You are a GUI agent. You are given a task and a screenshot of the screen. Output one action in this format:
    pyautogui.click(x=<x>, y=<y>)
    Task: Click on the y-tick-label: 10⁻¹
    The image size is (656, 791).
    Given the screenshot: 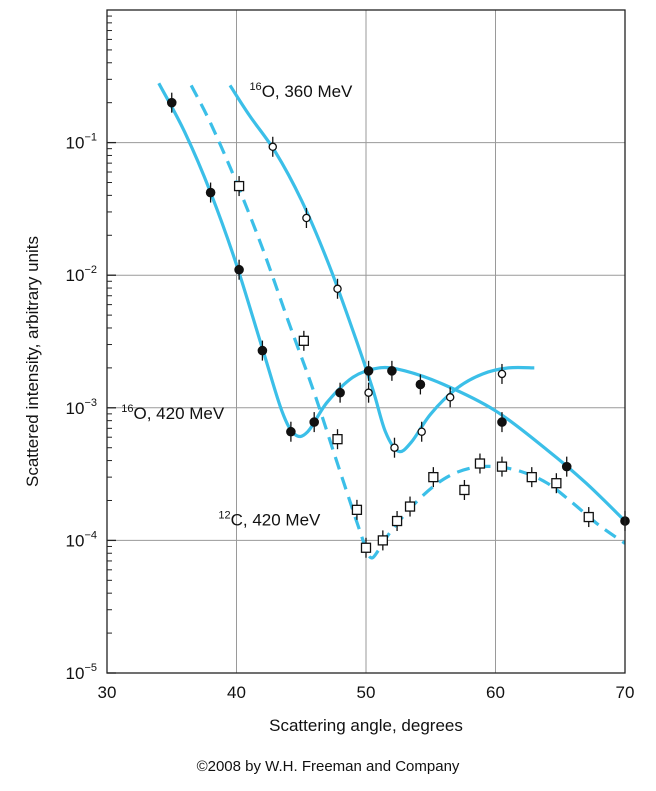 What is the action you would take?
    pyautogui.click(x=81, y=142)
    